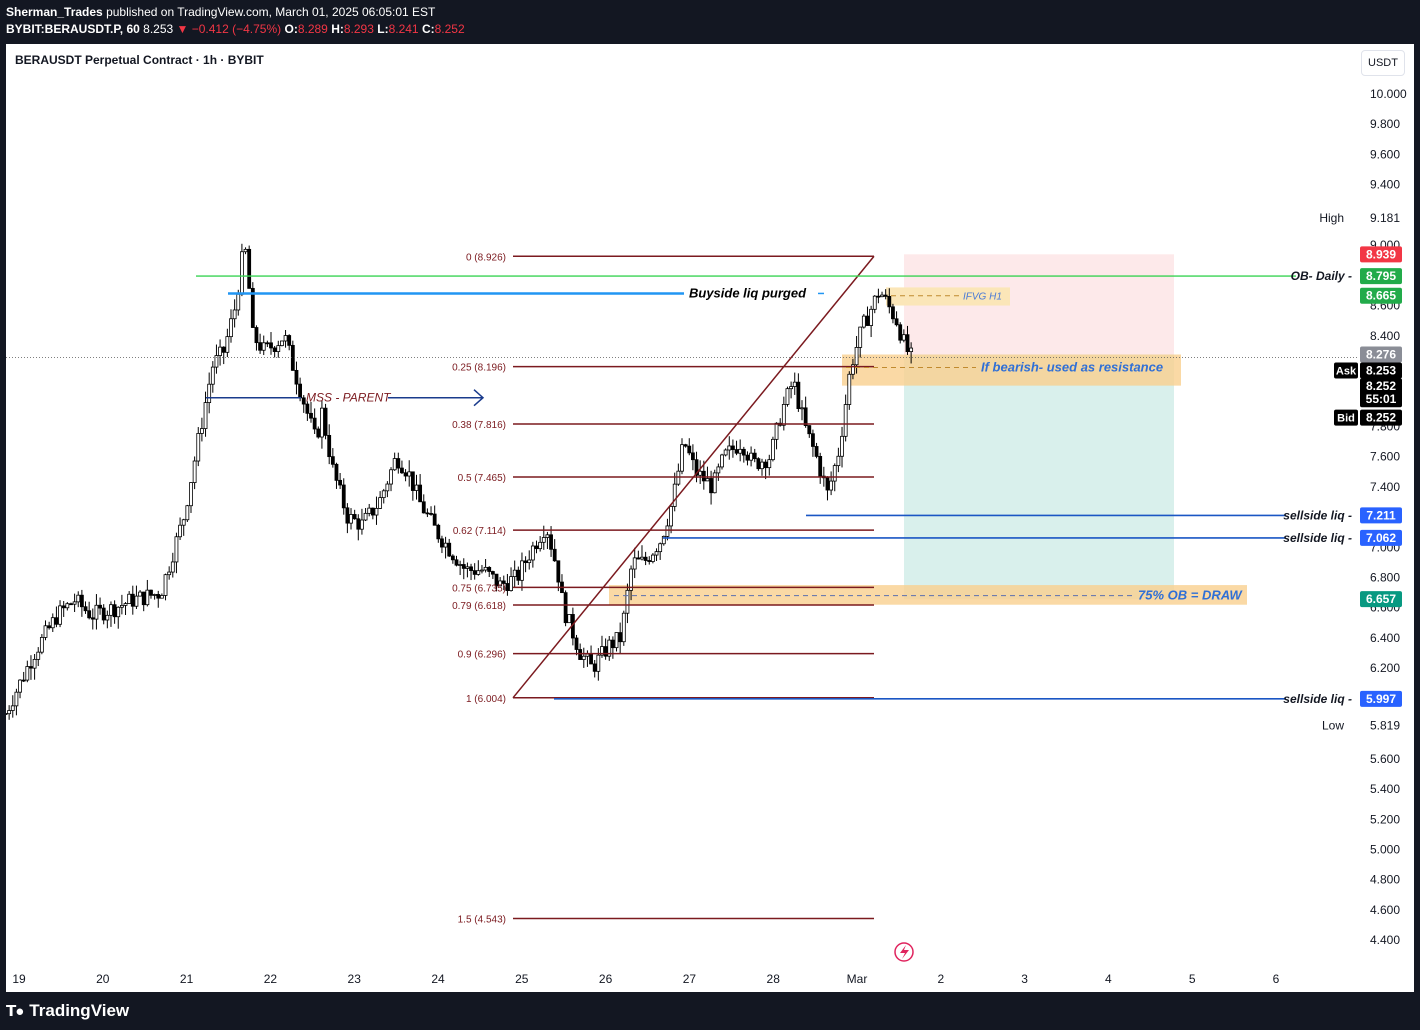 The height and width of the screenshot is (1030, 1420). What do you see at coordinates (229, 29) in the screenshot?
I see `price-change: ▼ −0.412 (−4.75%)` at bounding box center [229, 29].